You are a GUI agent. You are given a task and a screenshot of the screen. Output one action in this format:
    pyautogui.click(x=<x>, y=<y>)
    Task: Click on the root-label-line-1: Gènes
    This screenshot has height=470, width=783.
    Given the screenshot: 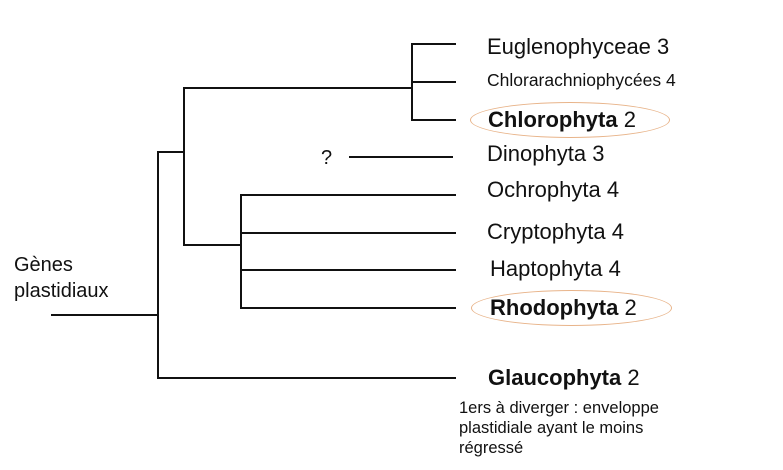 What is the action you would take?
    pyautogui.click(x=43, y=265)
    